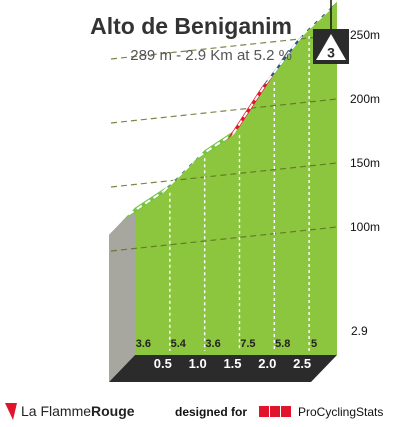 This screenshot has width=405, height=427. Describe the element at coordinates (211, 412) in the screenshot. I see `designed-for-text: designed for` at that location.